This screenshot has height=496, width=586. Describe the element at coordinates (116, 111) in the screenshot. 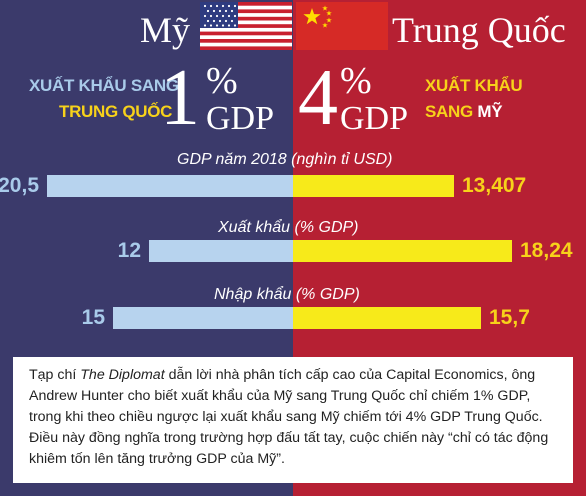

I see `us-export-label-line2: TRUNG QUỐC` at that location.